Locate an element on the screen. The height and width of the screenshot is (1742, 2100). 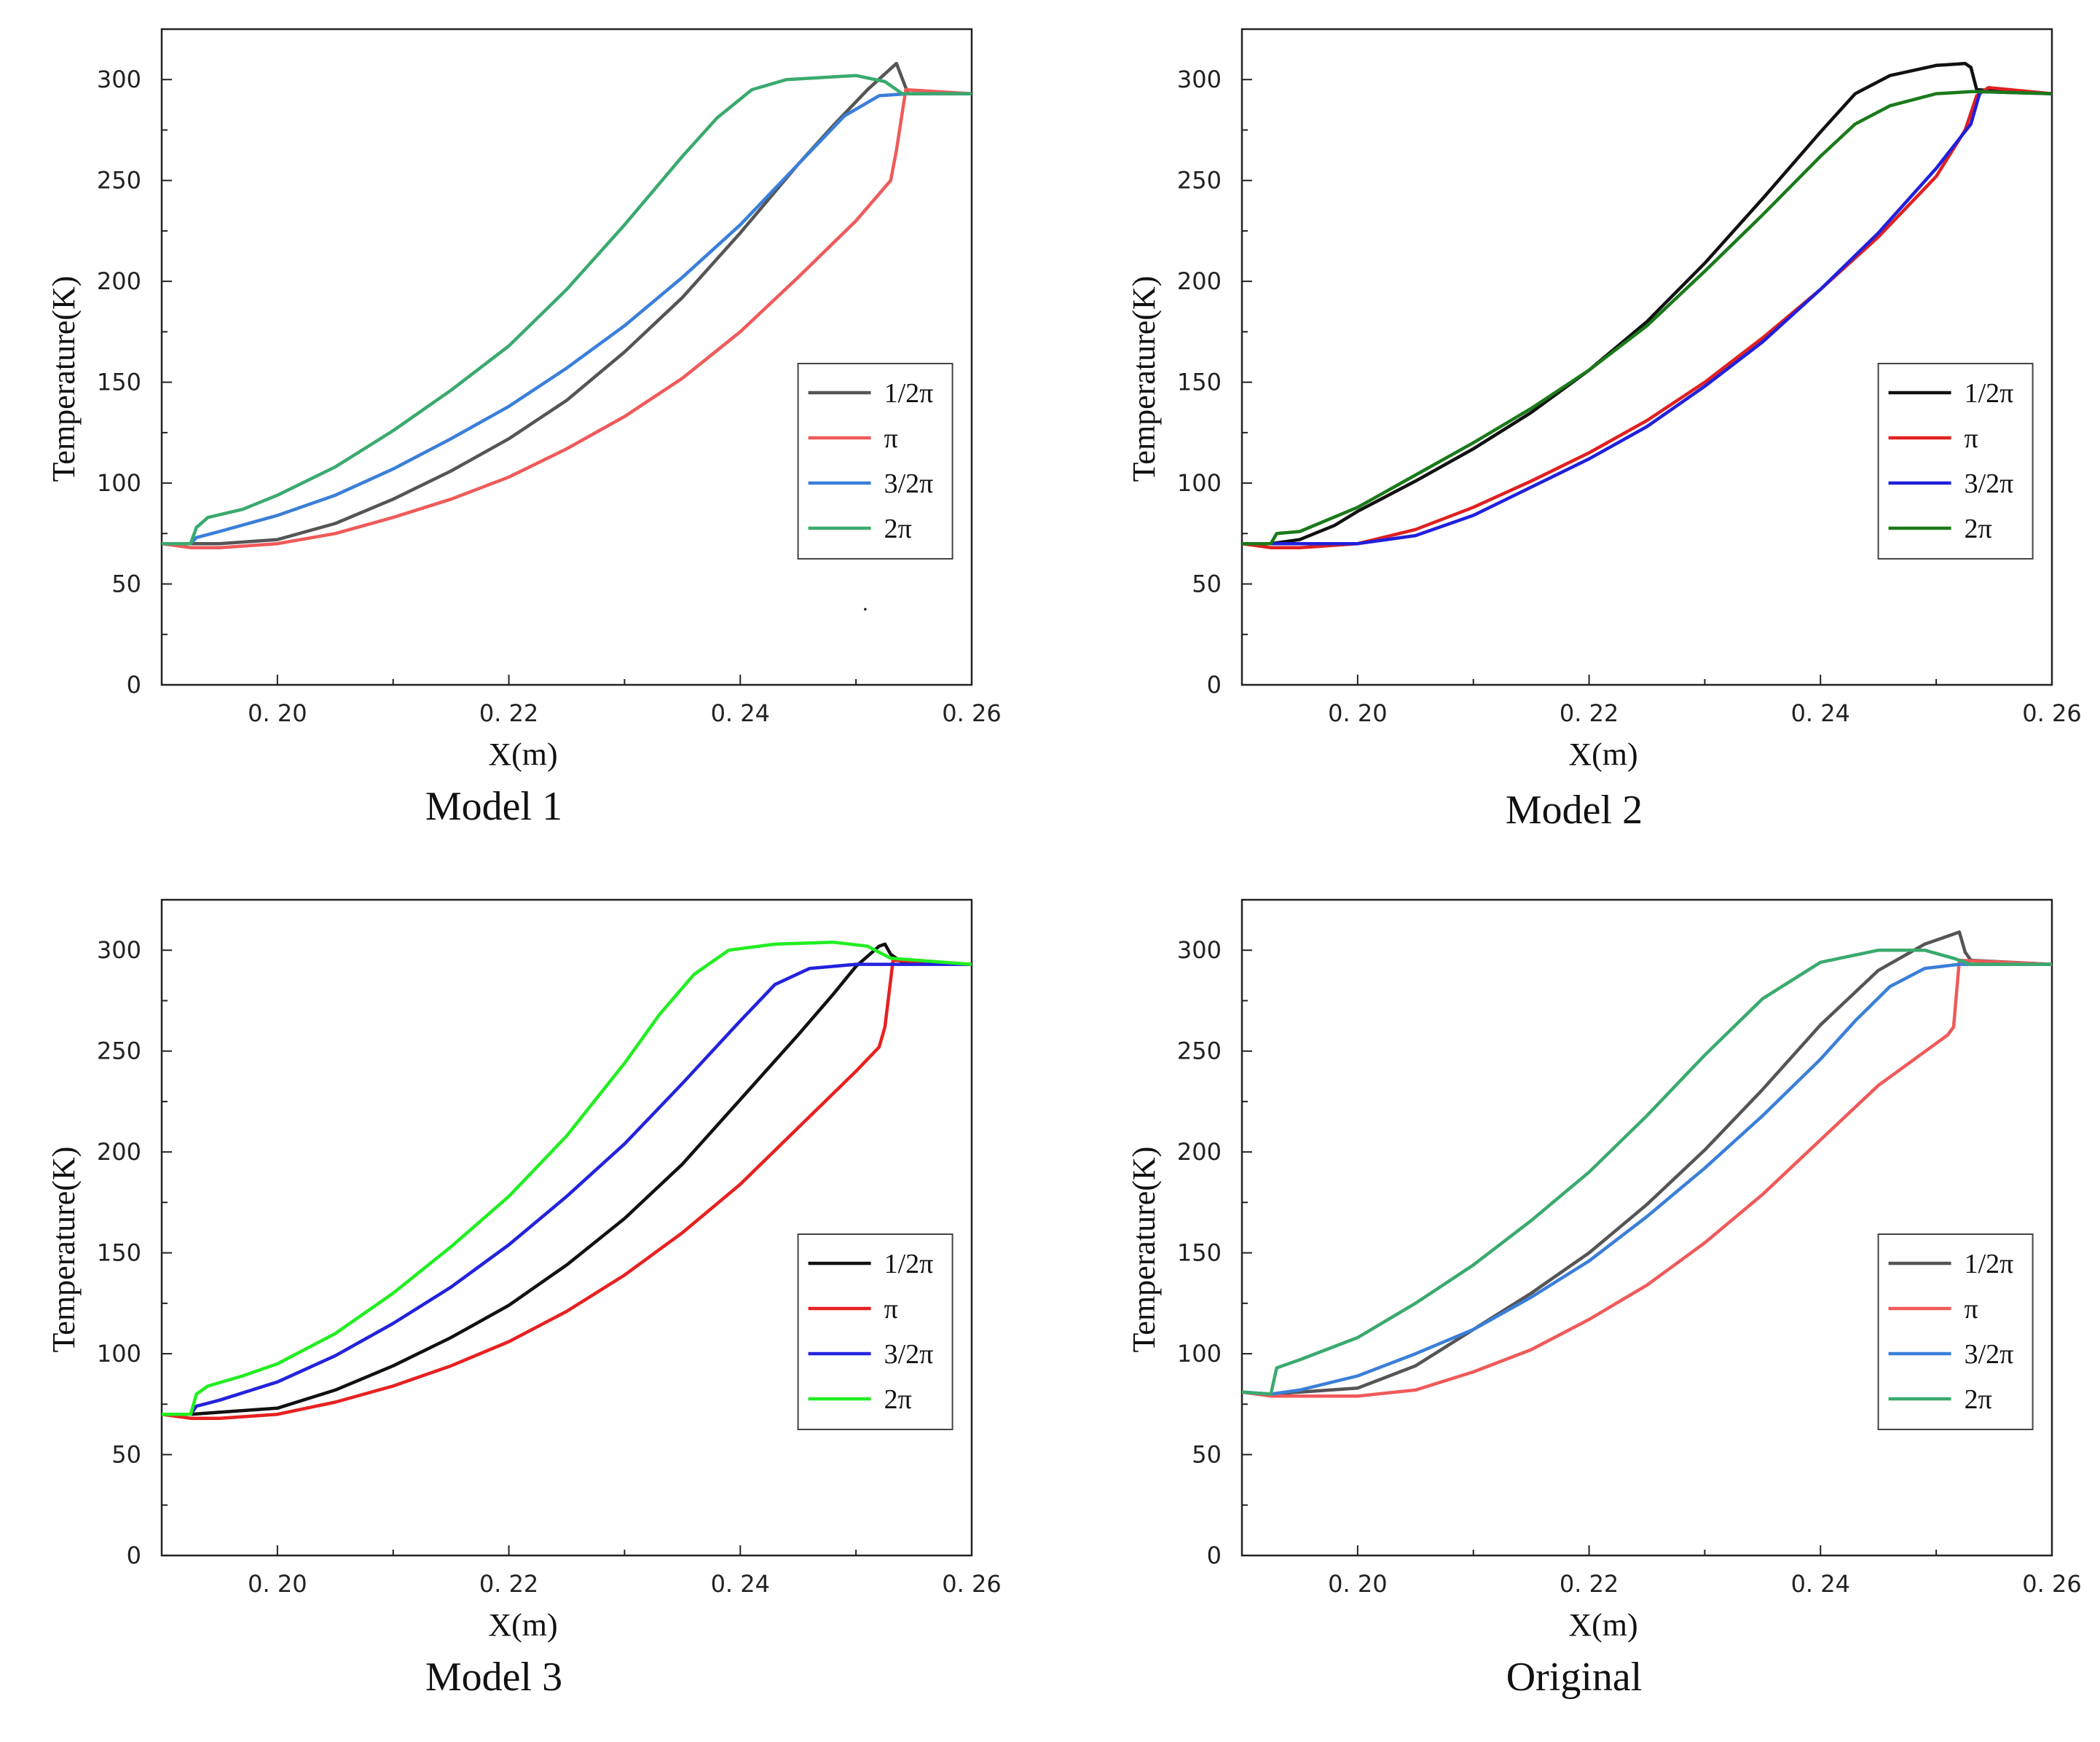
annotation-mark: · is located at coordinates (865, 609).